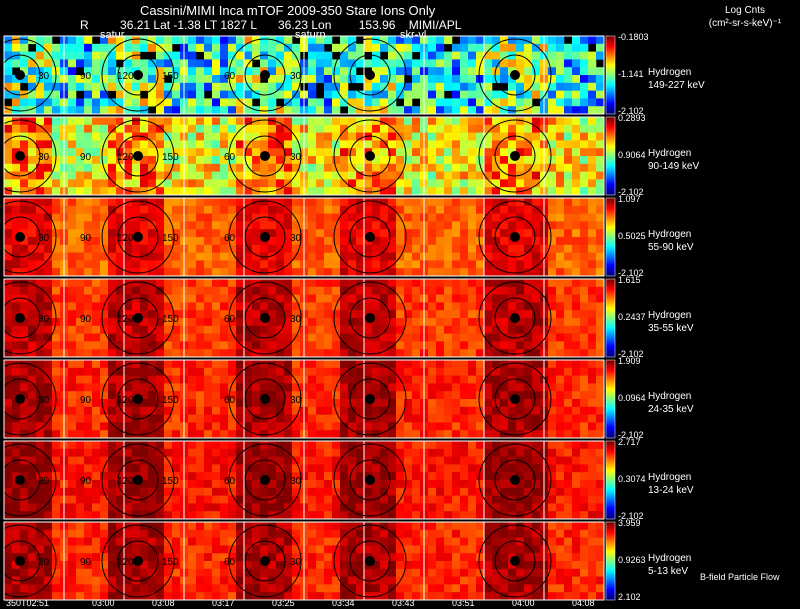 Image resolution: width=800 pixels, height=609 pixels. Describe the element at coordinates (230, 400) in the screenshot. I see `angle-label: 60` at that location.